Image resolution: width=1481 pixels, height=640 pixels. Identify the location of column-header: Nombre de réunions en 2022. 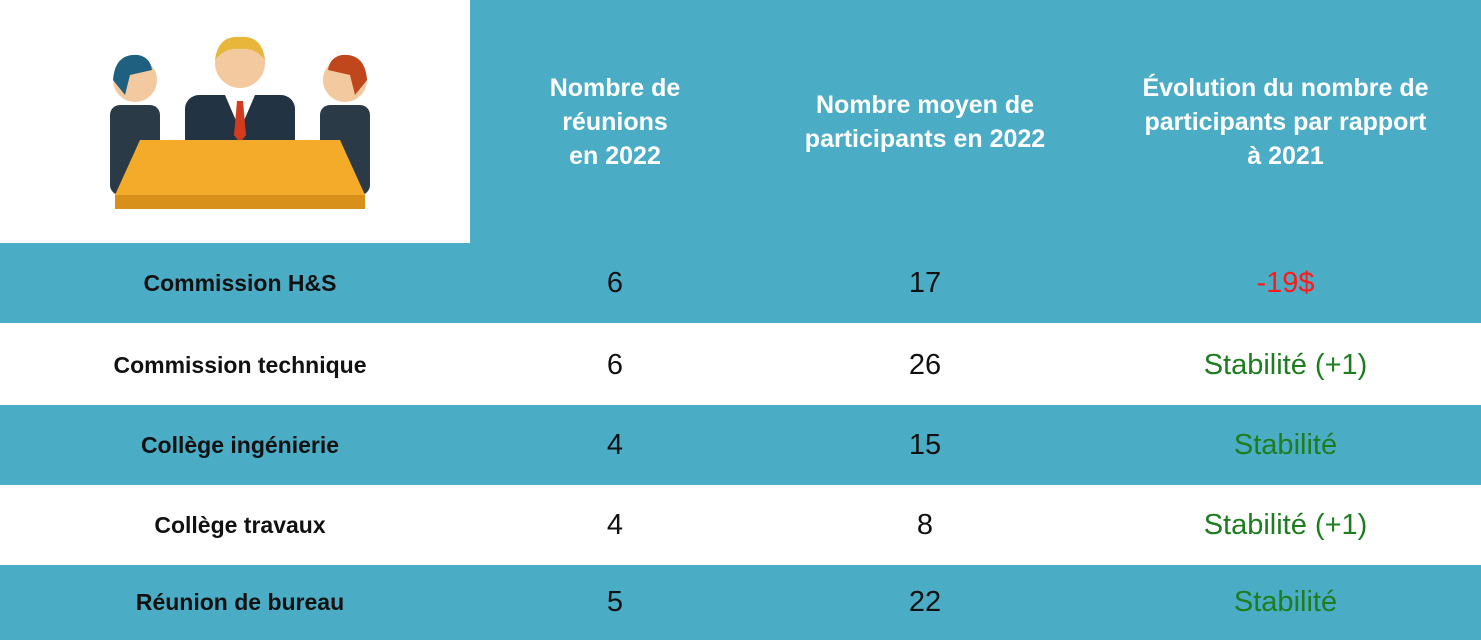
(615, 121).